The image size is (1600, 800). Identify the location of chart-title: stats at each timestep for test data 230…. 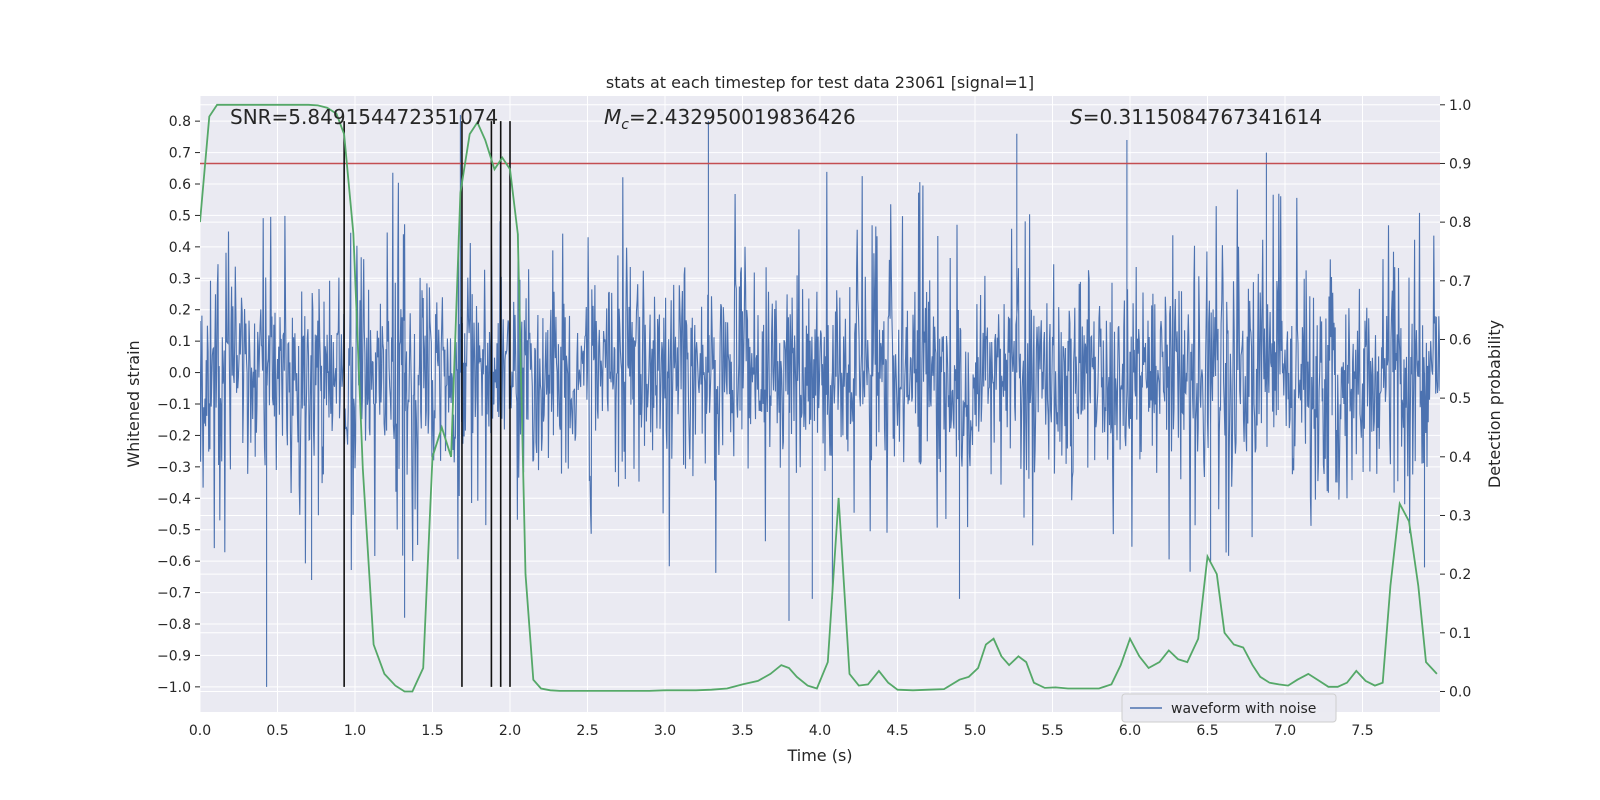
(820, 82).